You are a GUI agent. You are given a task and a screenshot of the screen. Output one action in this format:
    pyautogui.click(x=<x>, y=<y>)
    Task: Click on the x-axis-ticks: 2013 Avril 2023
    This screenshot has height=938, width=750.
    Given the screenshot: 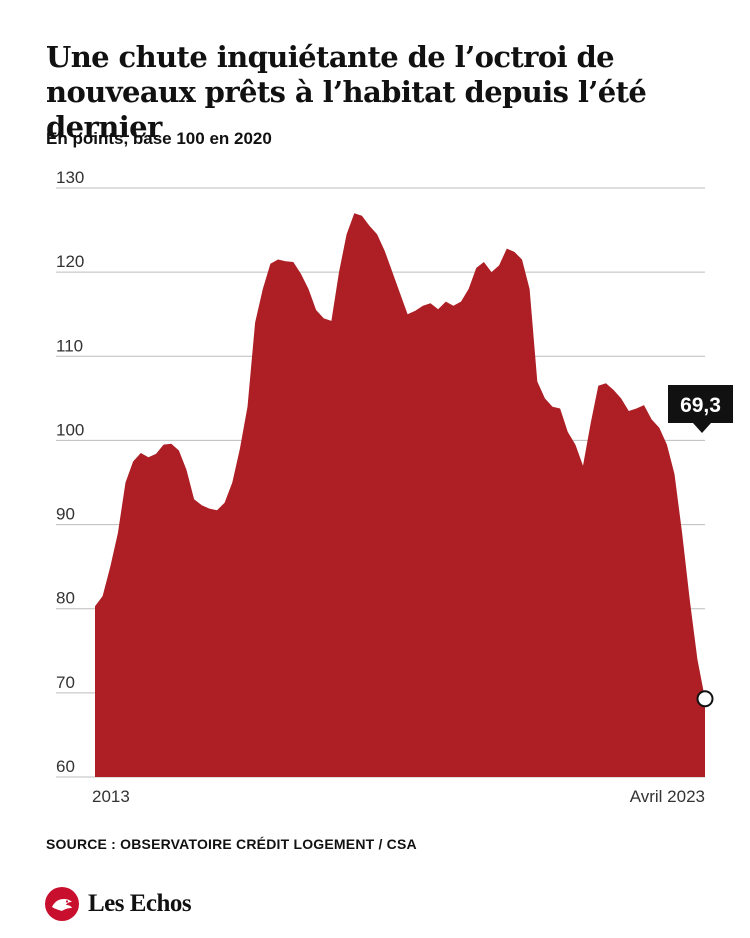 What is the action you would take?
    pyautogui.click(x=398, y=796)
    